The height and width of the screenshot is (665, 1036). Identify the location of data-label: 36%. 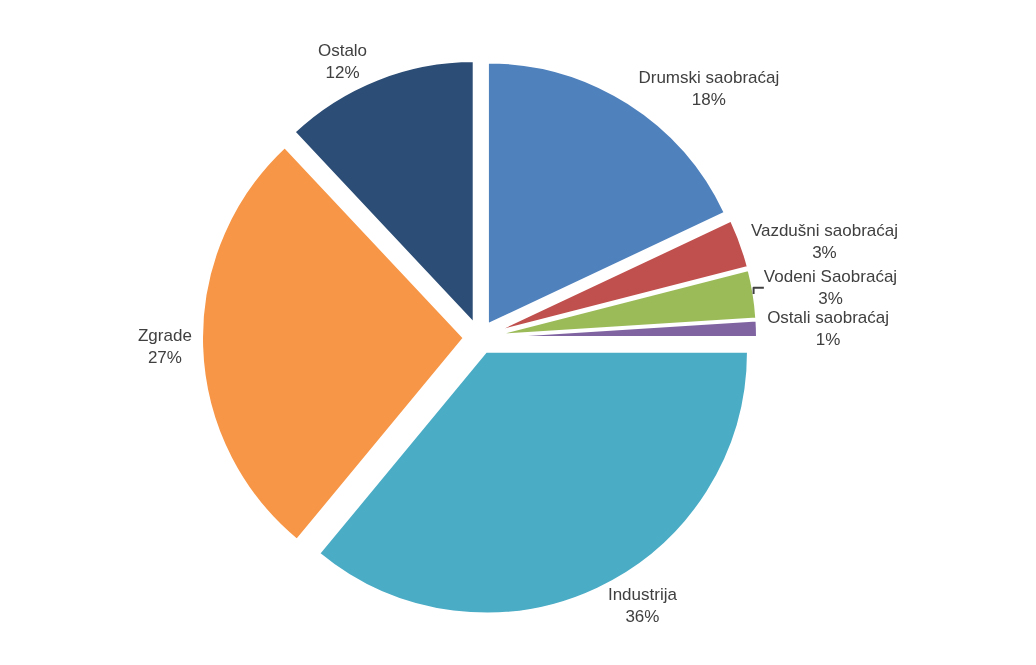
(642, 616).